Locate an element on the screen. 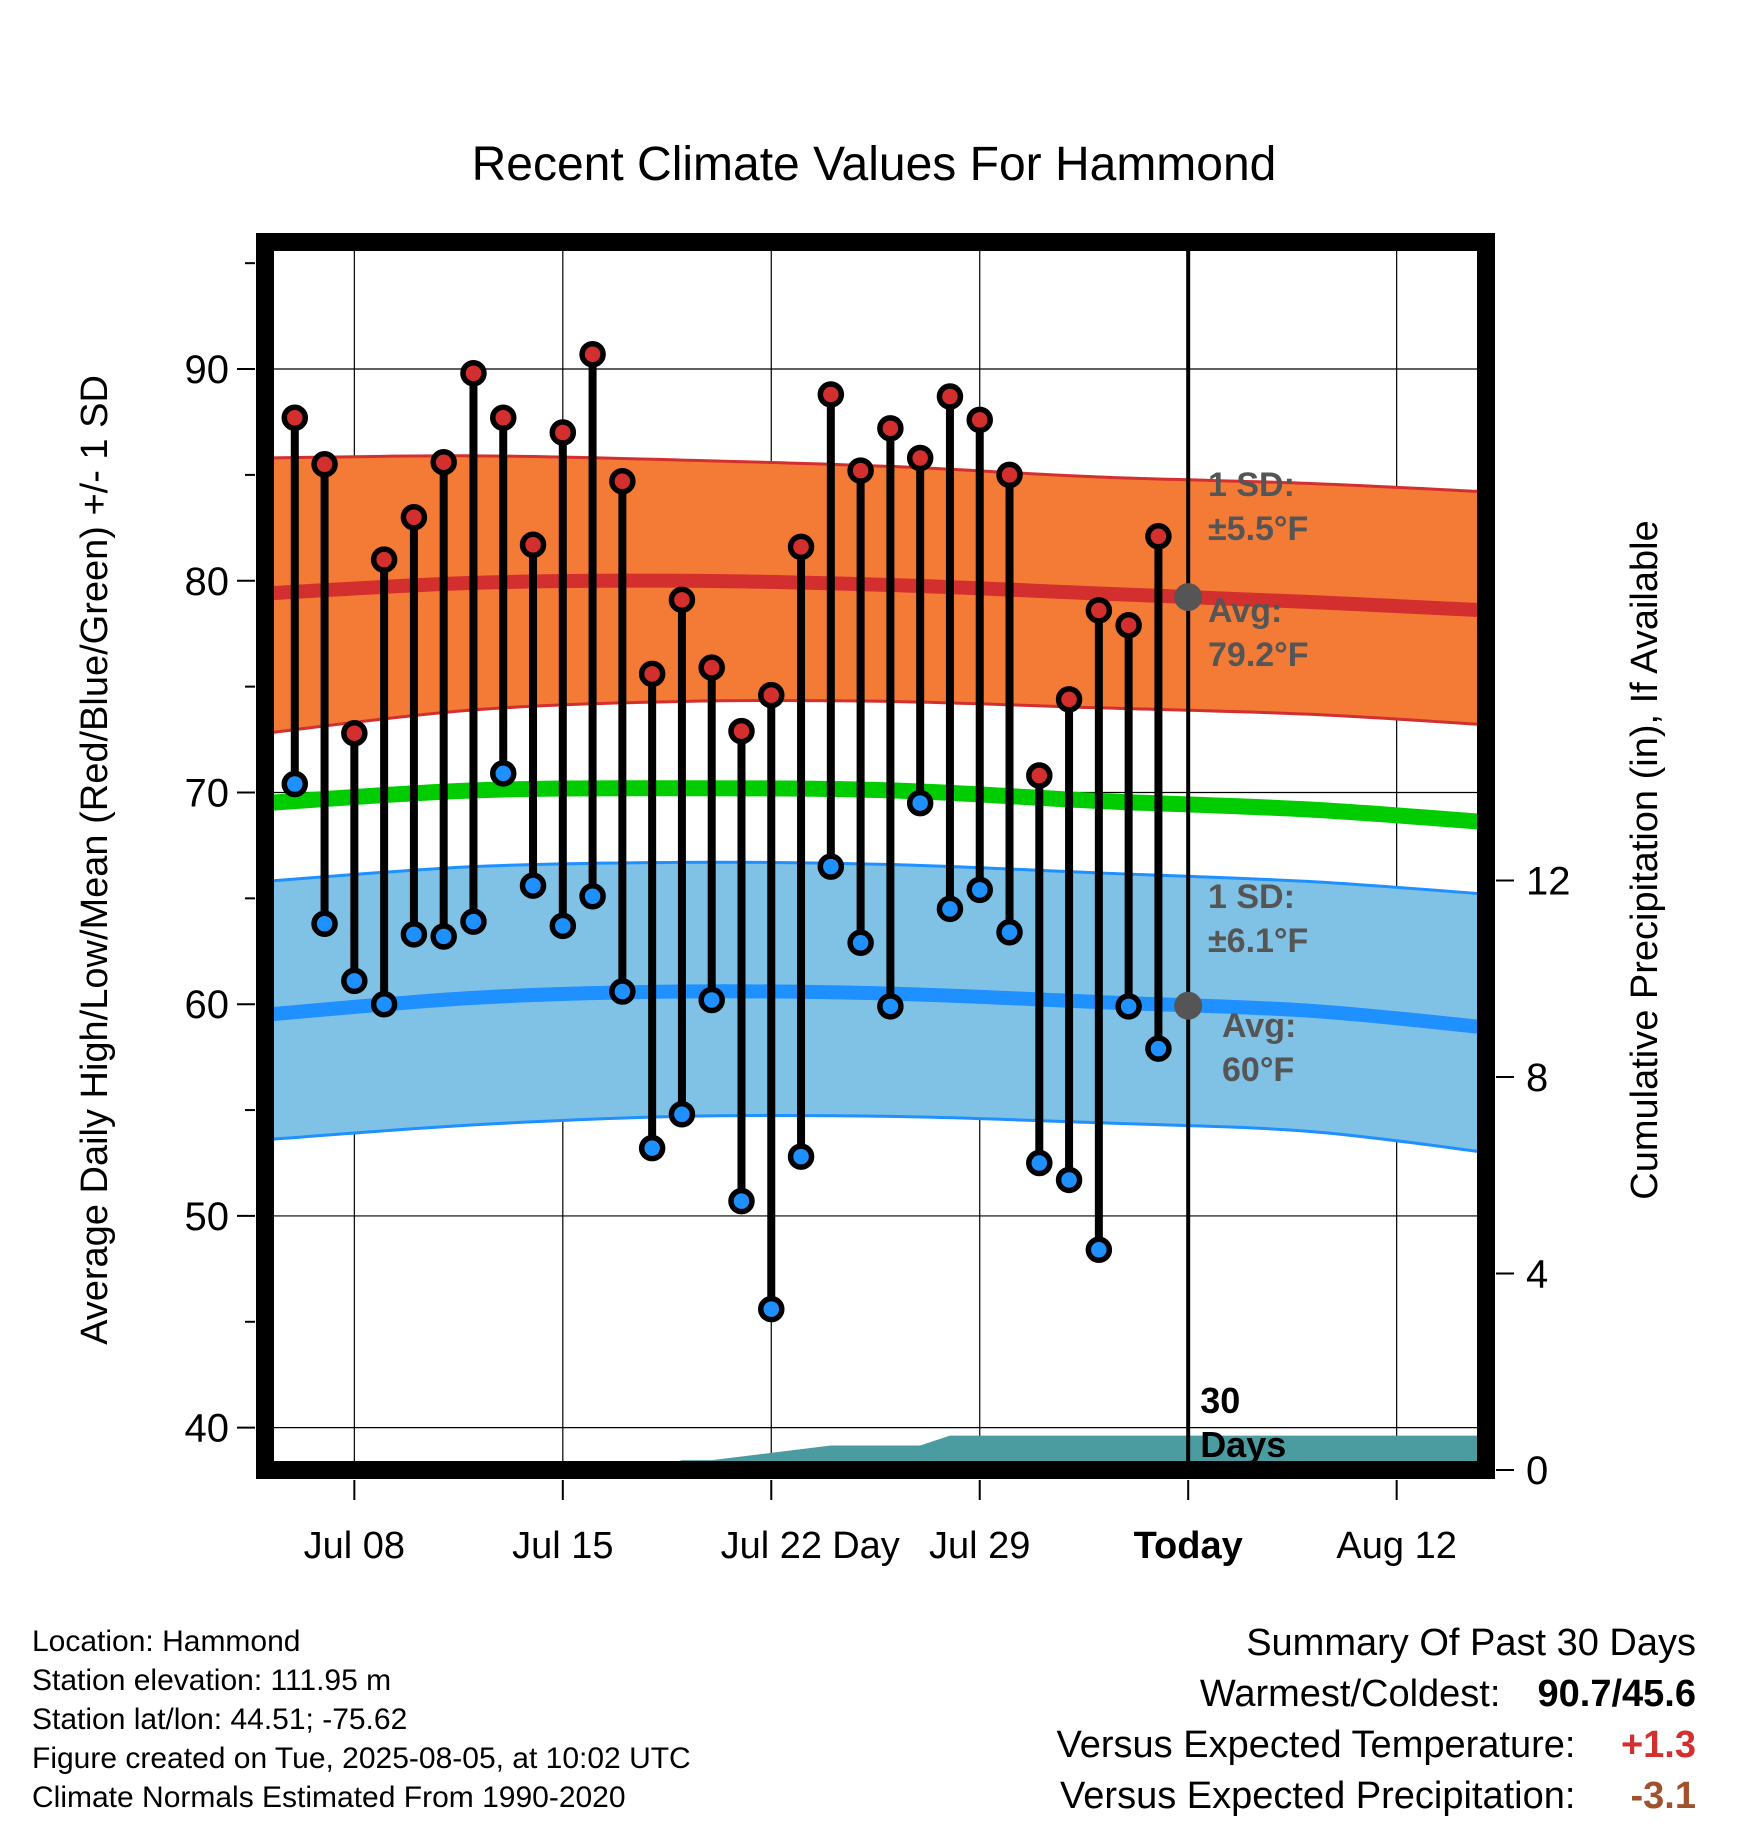 Image resolution: width=1748 pixels, height=1828 pixels. y2-tick-label: 8 is located at coordinates (1537, 1078).